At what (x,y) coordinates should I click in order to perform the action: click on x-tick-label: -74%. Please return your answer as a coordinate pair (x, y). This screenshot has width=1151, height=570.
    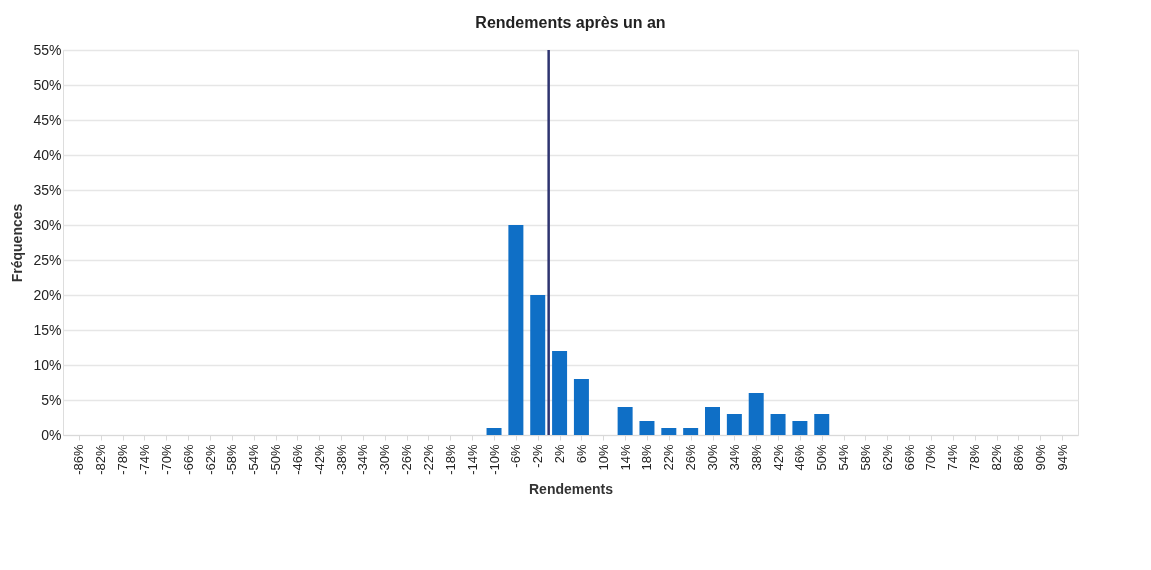
    Looking at the image, I should click on (144, 459).